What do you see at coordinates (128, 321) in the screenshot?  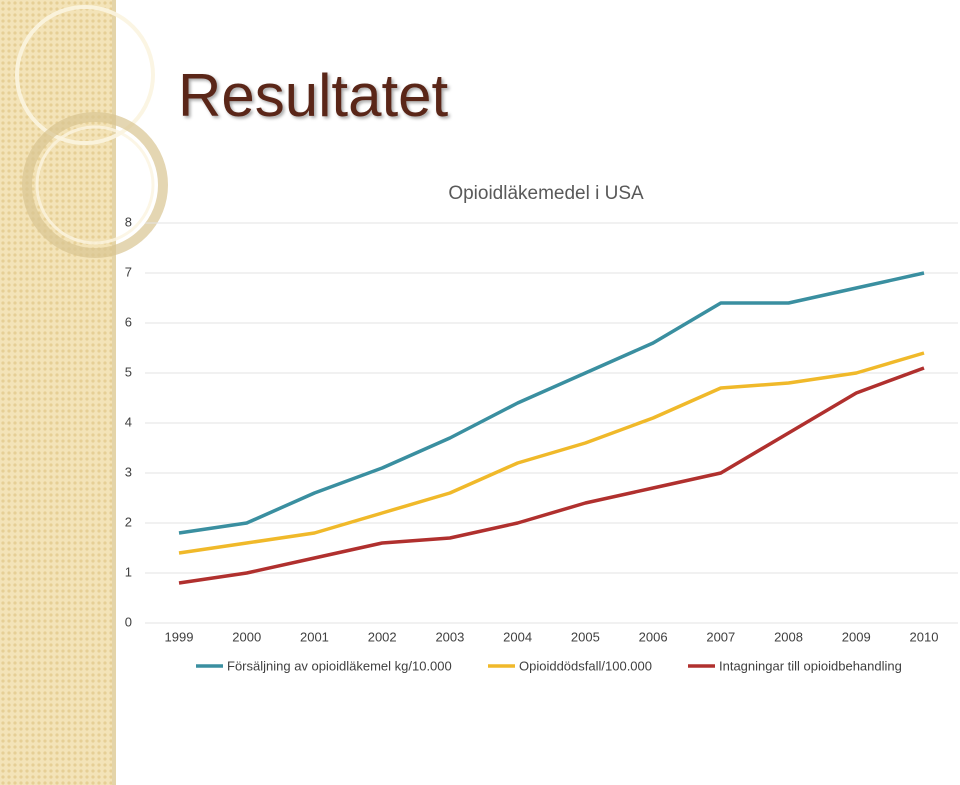 I see `y-tick-label: 6` at bounding box center [128, 321].